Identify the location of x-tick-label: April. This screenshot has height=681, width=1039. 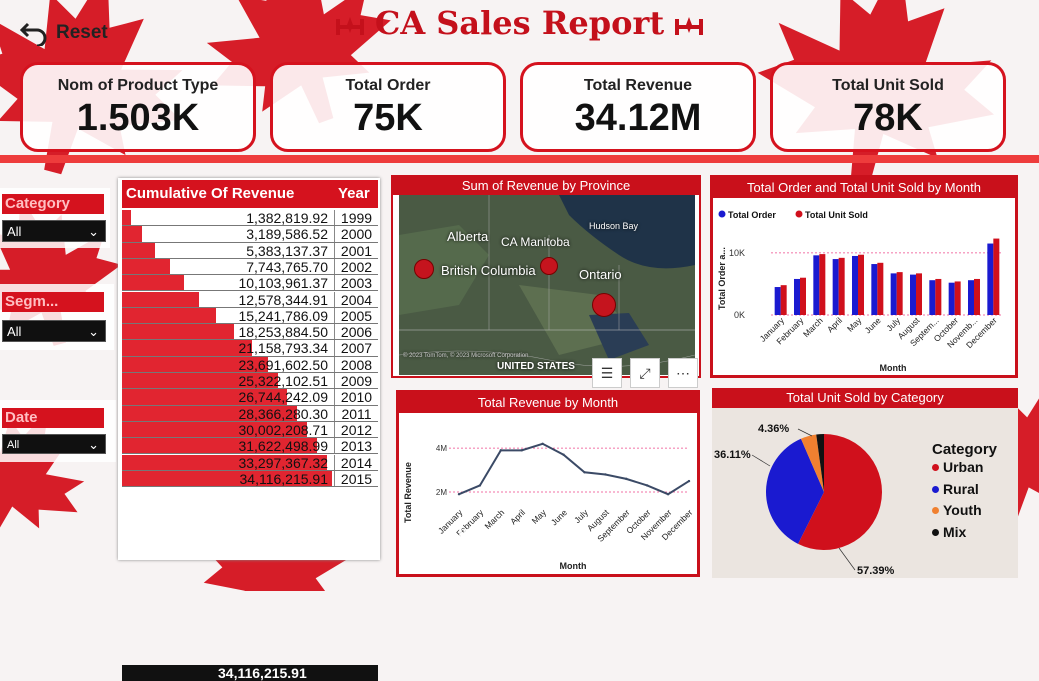
(834, 324).